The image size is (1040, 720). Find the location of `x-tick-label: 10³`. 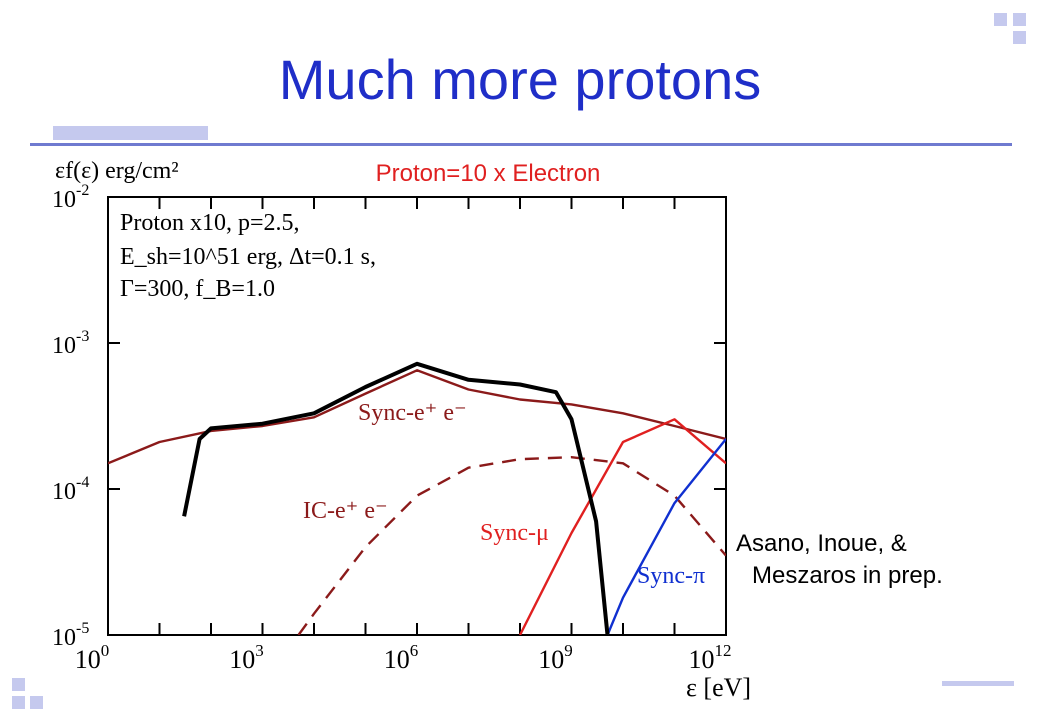

x-tick-label: 10³ is located at coordinates (246, 657).